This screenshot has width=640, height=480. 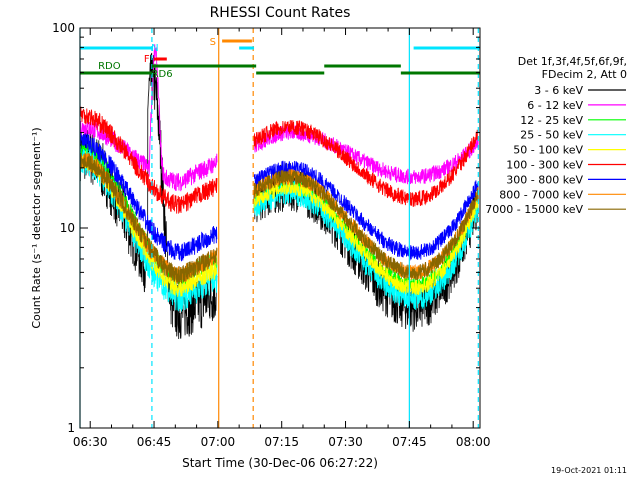 What do you see at coordinates (90, 442) in the screenshot?
I see `x-tick-label: 06:30` at bounding box center [90, 442].